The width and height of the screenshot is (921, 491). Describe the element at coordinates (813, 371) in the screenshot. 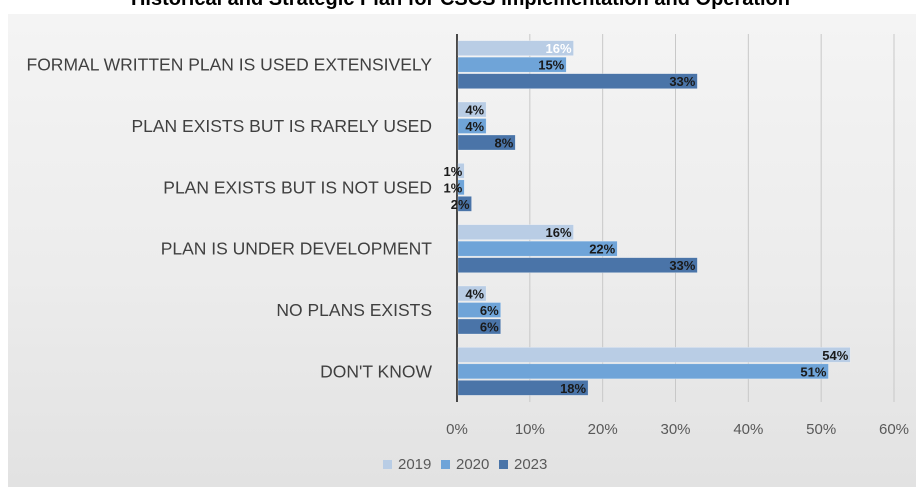

I see `bar-value-label: 51%` at that location.